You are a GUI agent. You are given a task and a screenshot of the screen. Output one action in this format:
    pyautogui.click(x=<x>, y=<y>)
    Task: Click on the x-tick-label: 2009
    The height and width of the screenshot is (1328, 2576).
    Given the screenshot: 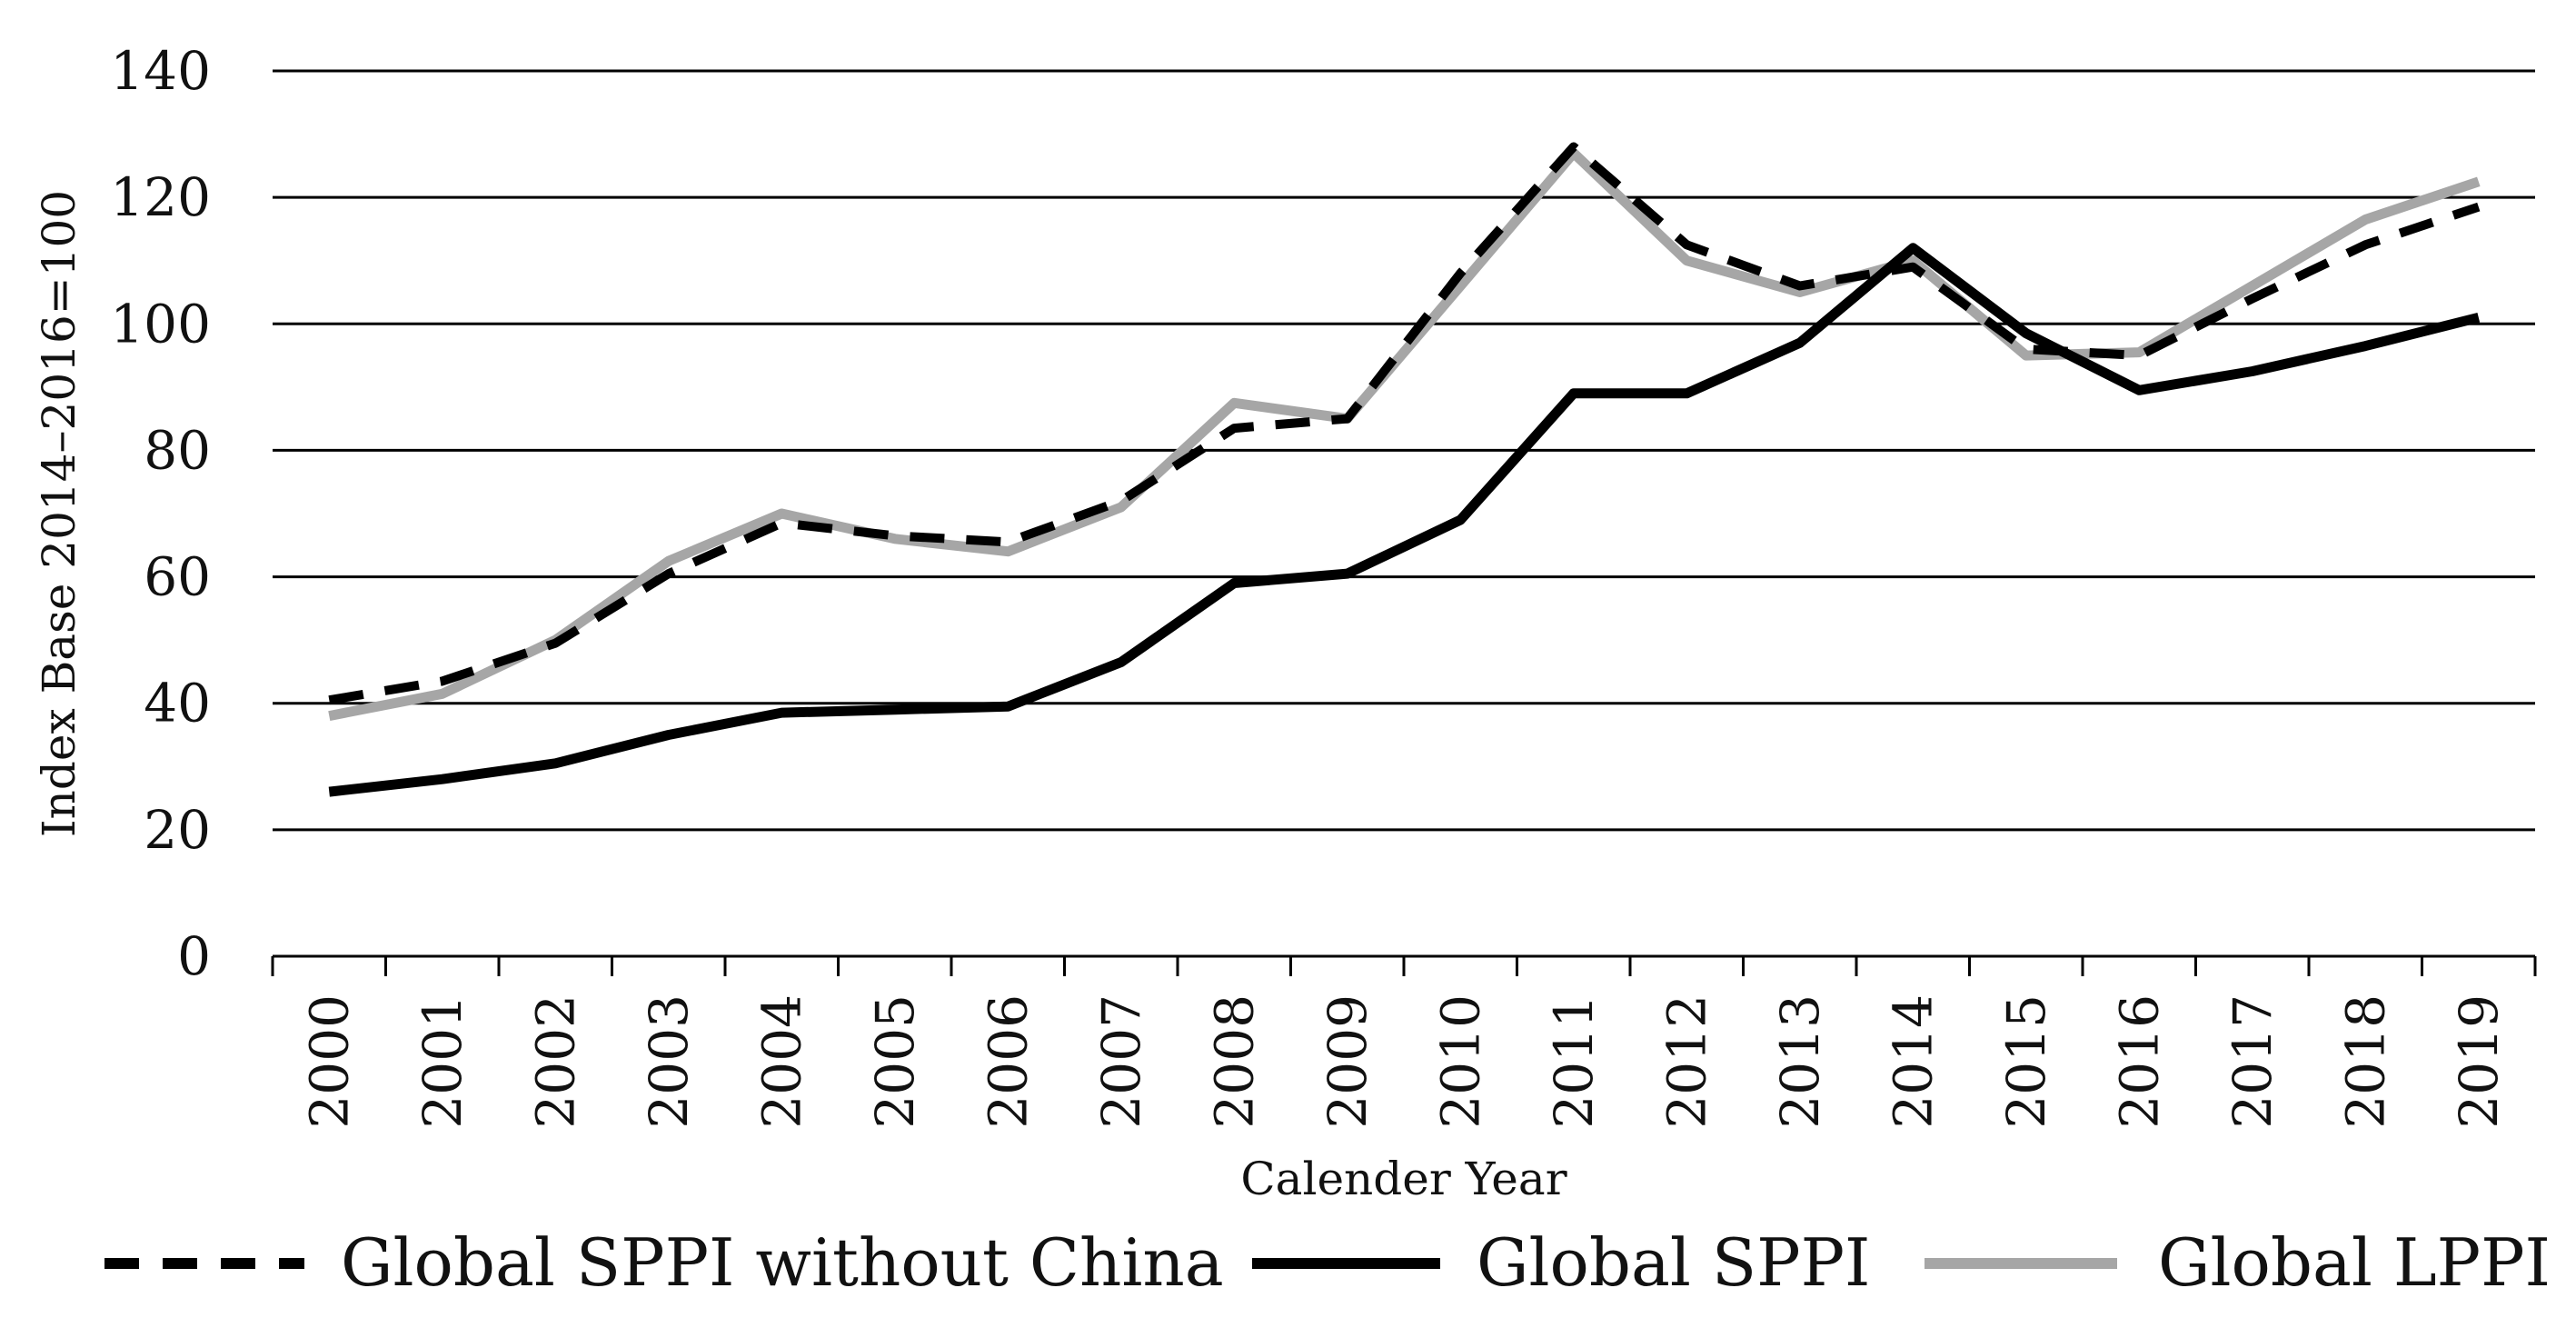 What is the action you would take?
    pyautogui.click(x=1347, y=1061)
    